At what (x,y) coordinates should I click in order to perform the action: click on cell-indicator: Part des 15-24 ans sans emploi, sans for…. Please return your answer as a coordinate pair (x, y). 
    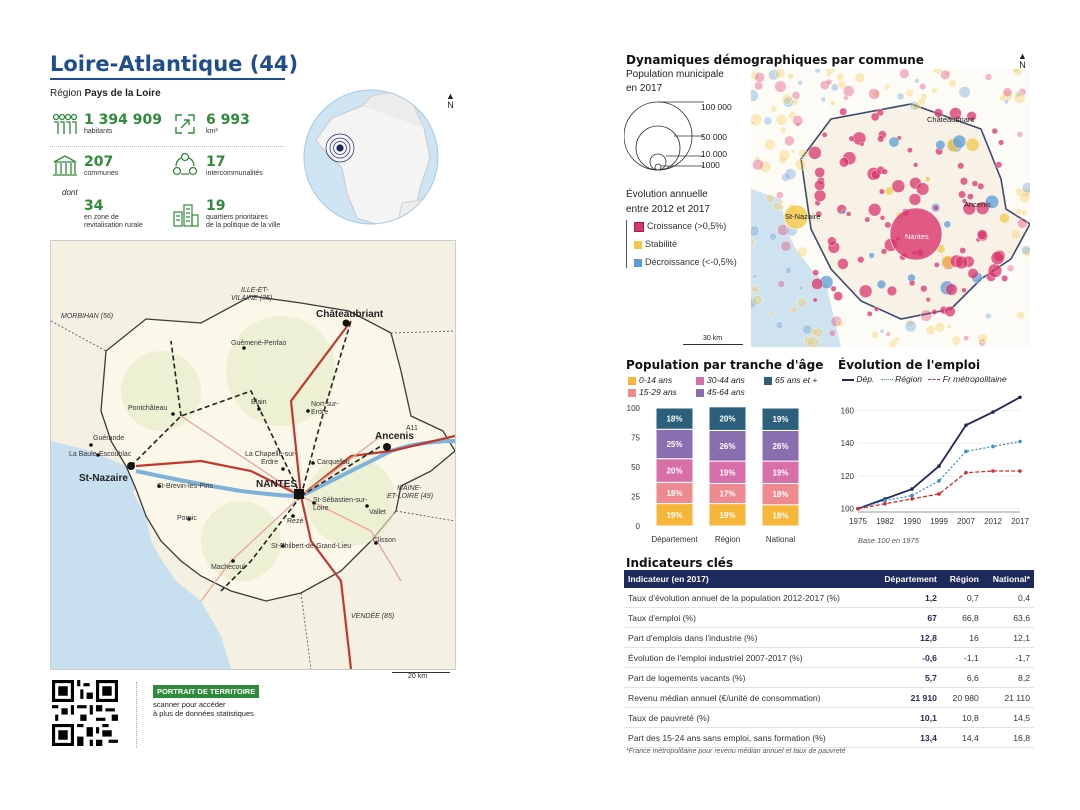
    Looking at the image, I should click on (748, 737).